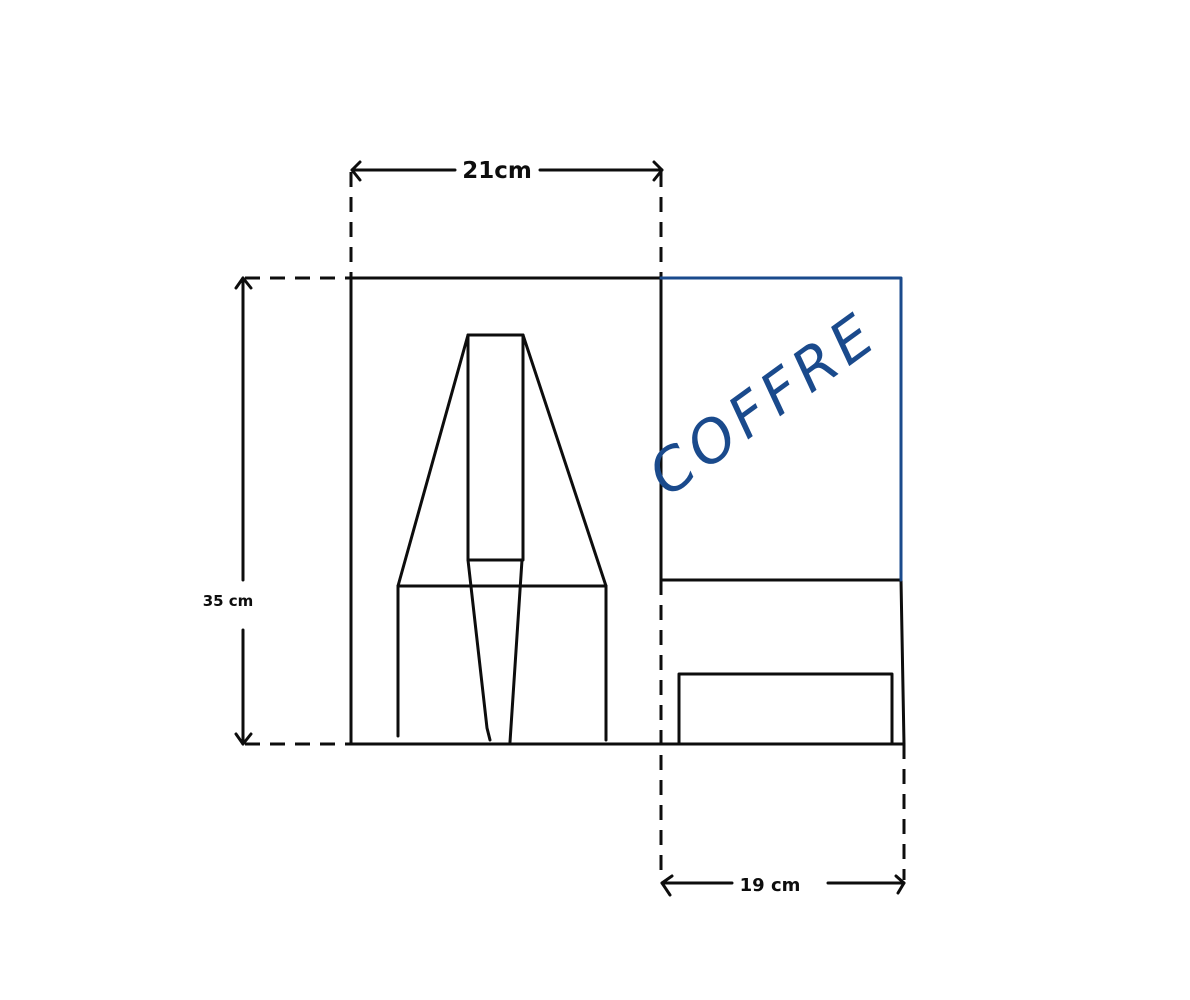 Image resolution: width=1190 pixels, height=1000 pixels. I want to click on bottle-left-slope, so click(433, 460).